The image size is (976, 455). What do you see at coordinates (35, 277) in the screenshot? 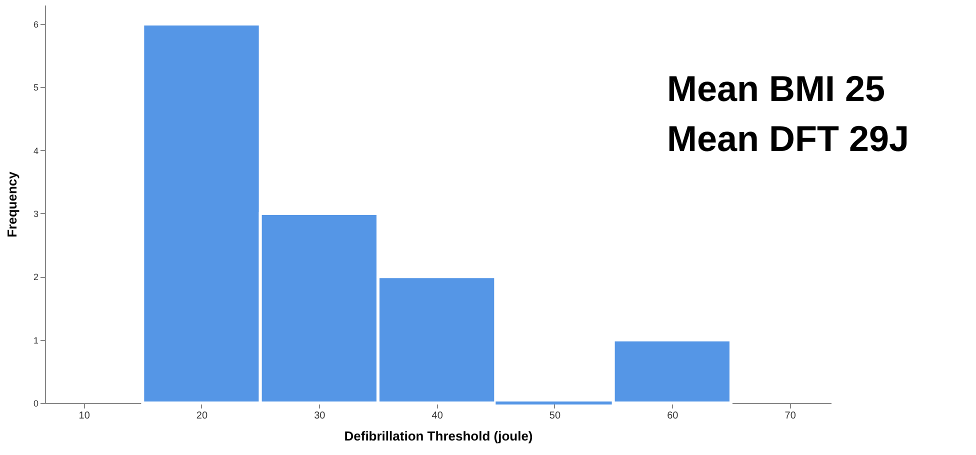
I see `y-tick-label: 2` at bounding box center [35, 277].